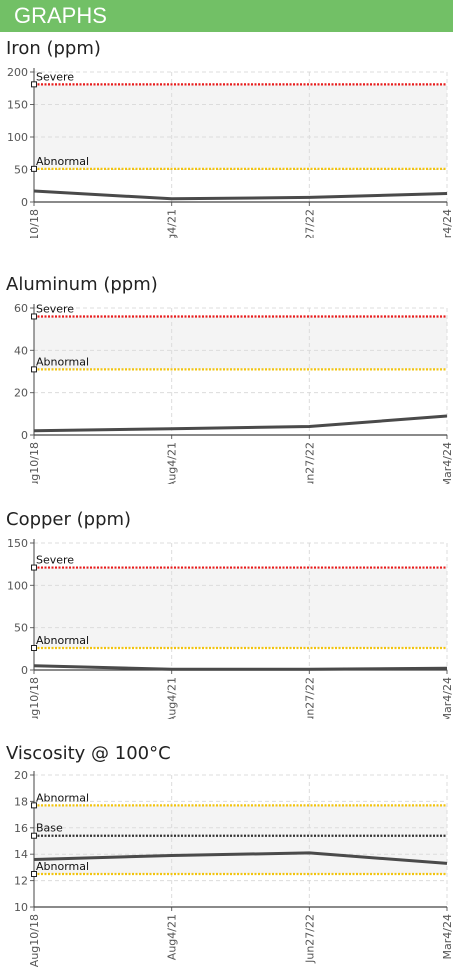  Describe the element at coordinates (53, 48) in the screenshot. I see `chart-title: Iron (ppm)` at that location.